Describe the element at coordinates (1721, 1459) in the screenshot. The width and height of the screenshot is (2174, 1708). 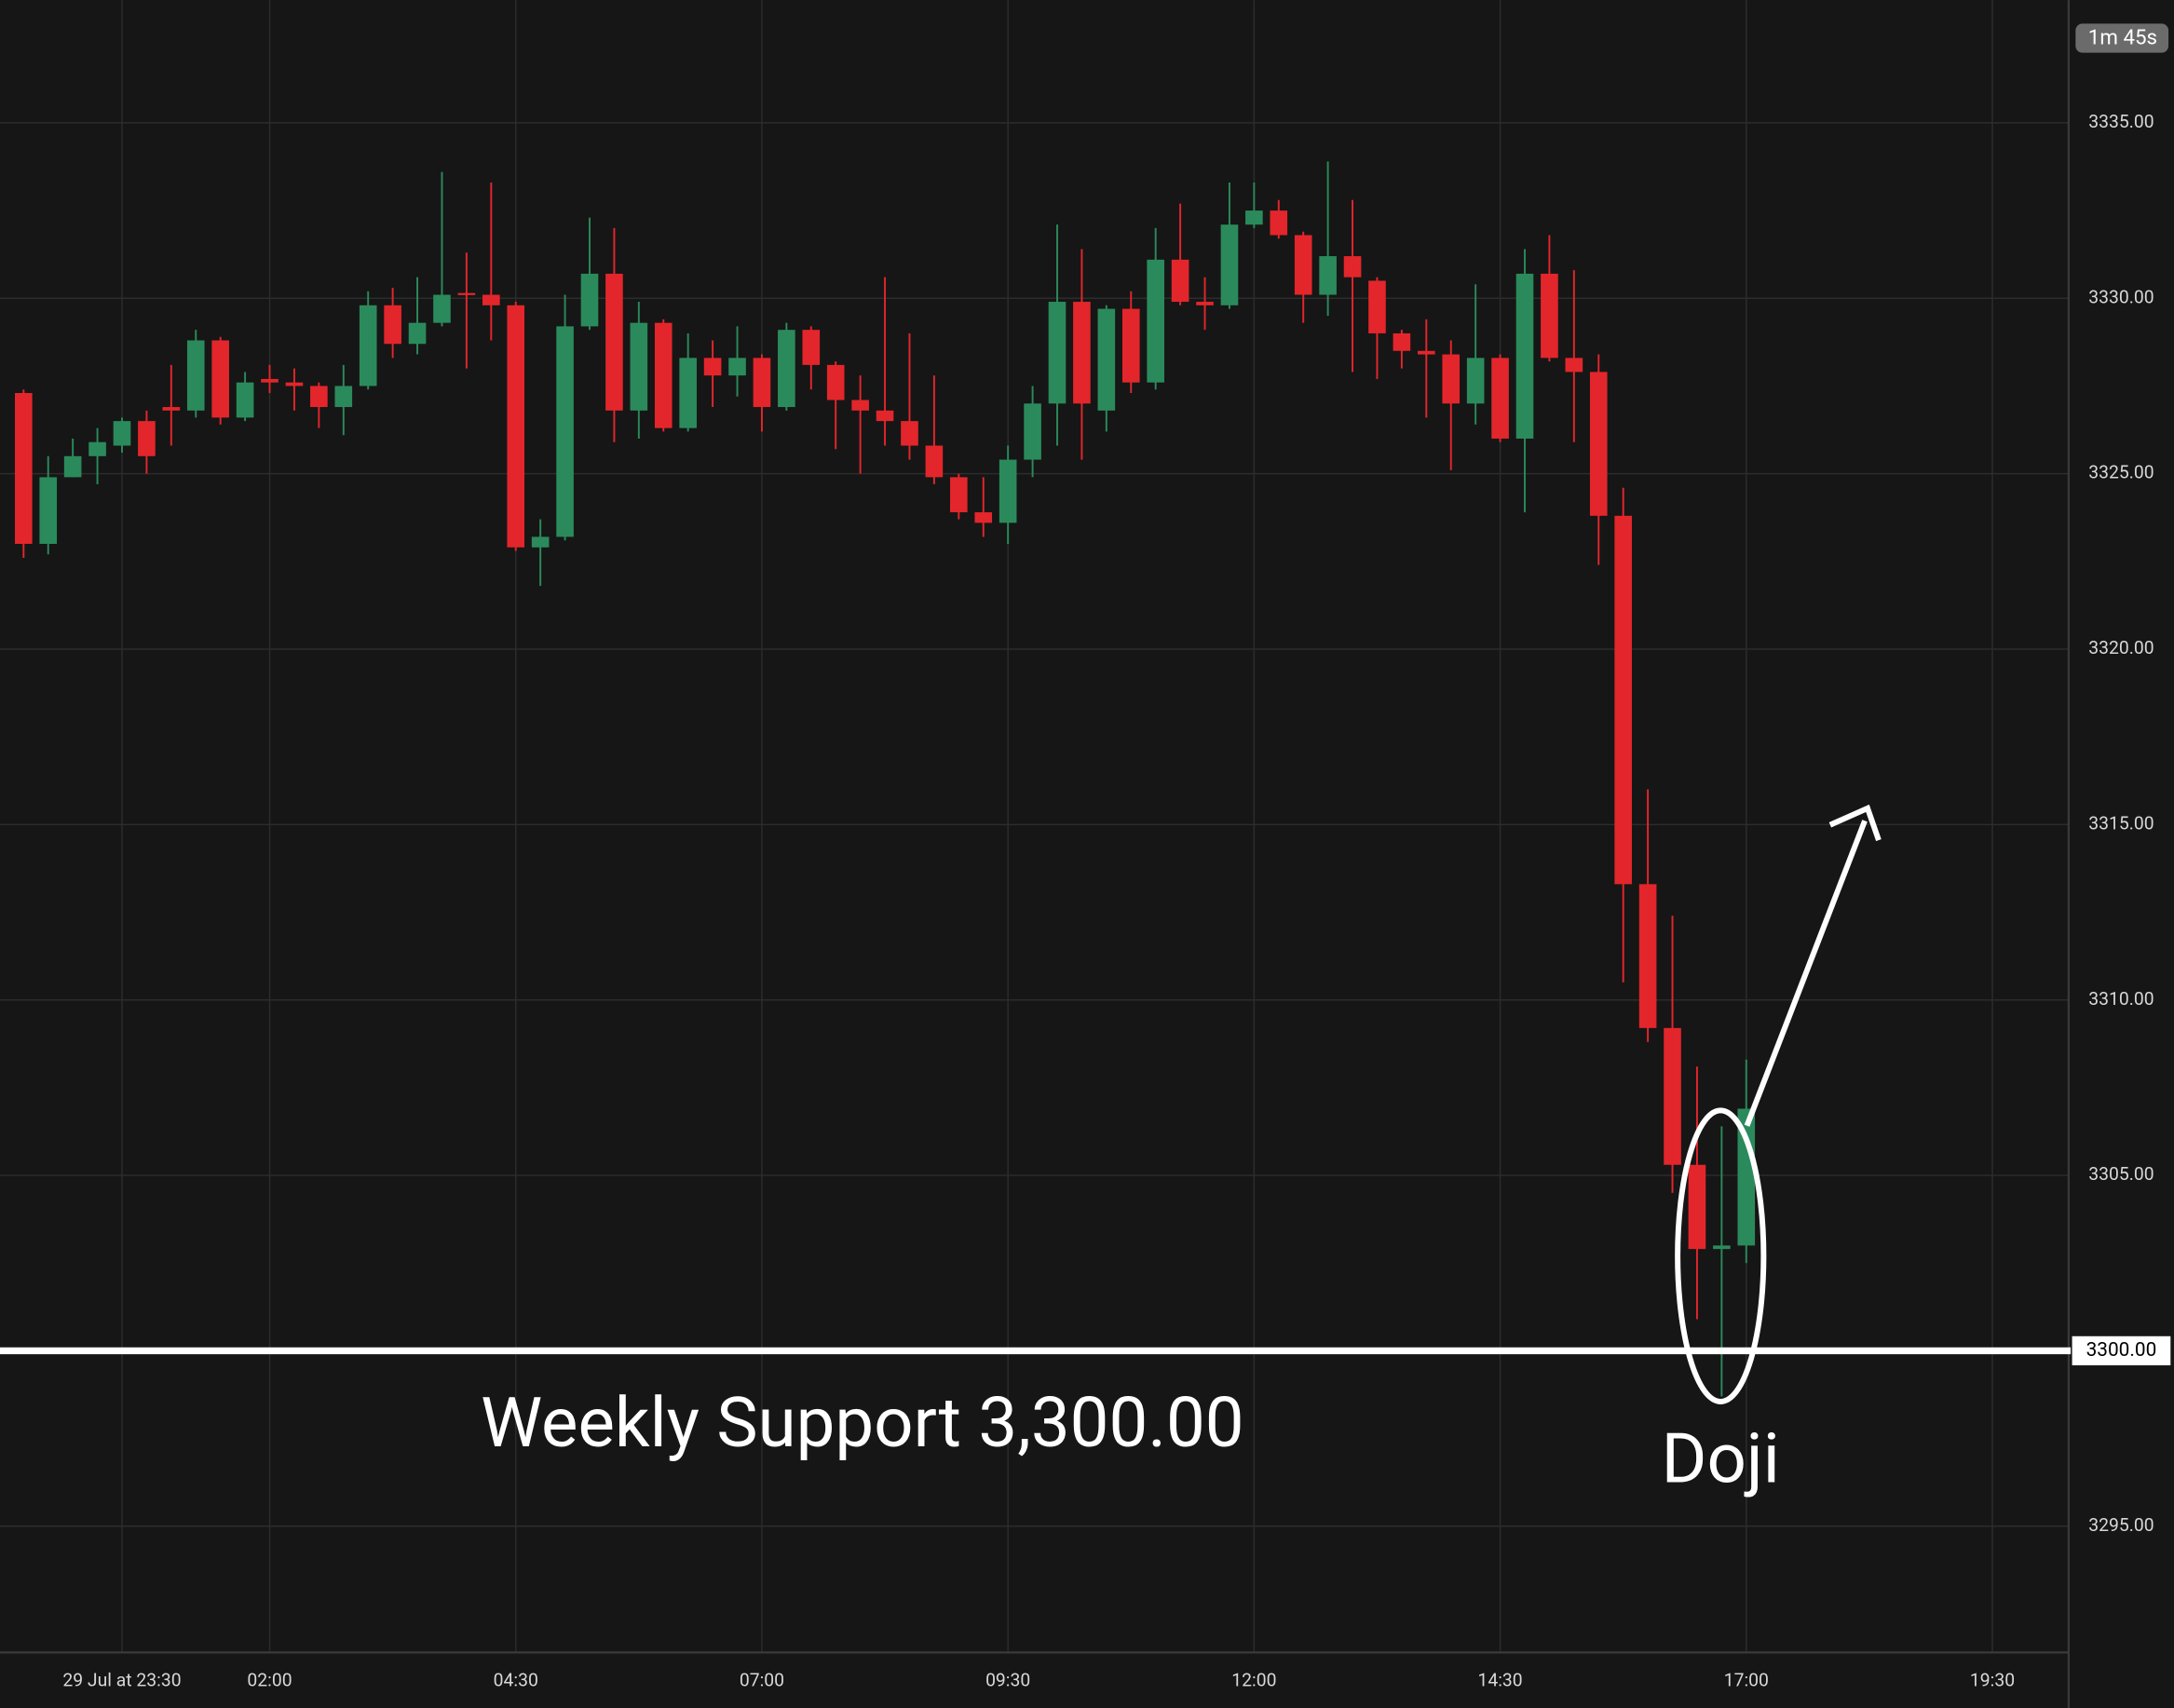
I see `doji-annotation: Doji` at that location.